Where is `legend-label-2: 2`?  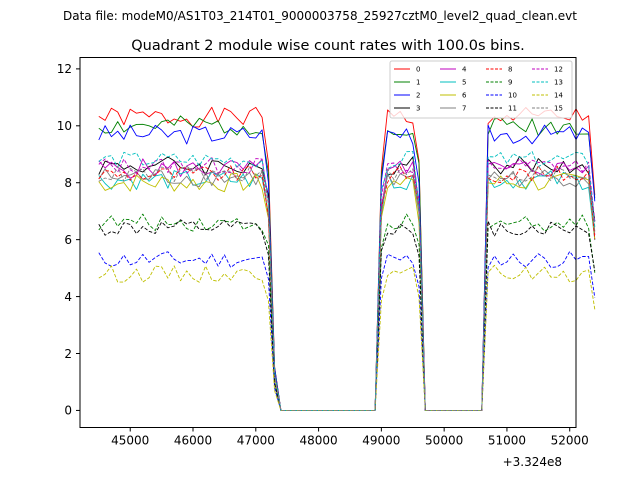 legend-label-2: 2 is located at coordinates (418, 96).